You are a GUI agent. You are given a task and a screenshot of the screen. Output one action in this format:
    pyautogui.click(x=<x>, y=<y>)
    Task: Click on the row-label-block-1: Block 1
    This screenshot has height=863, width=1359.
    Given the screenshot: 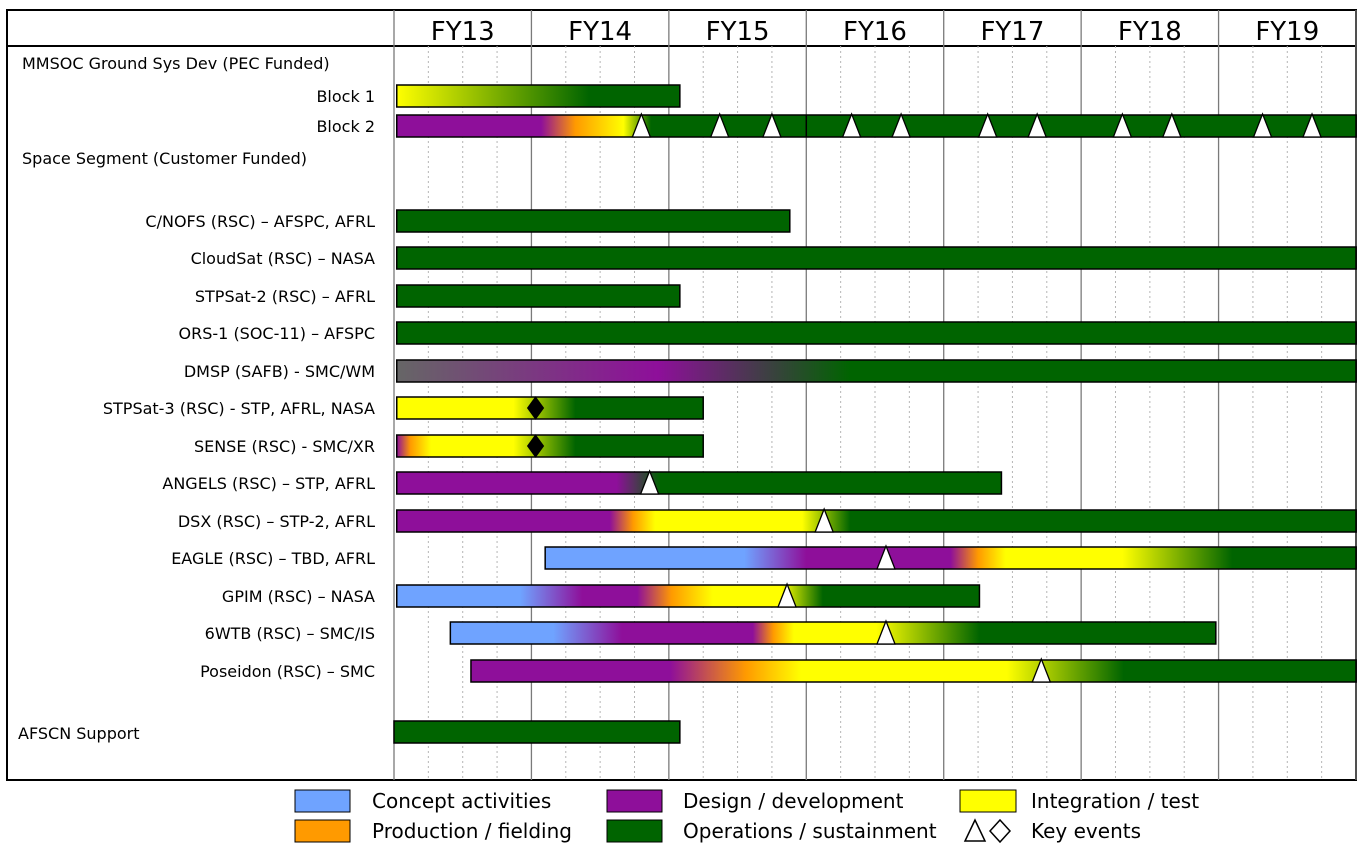 What is the action you would take?
    pyautogui.click(x=345, y=96)
    